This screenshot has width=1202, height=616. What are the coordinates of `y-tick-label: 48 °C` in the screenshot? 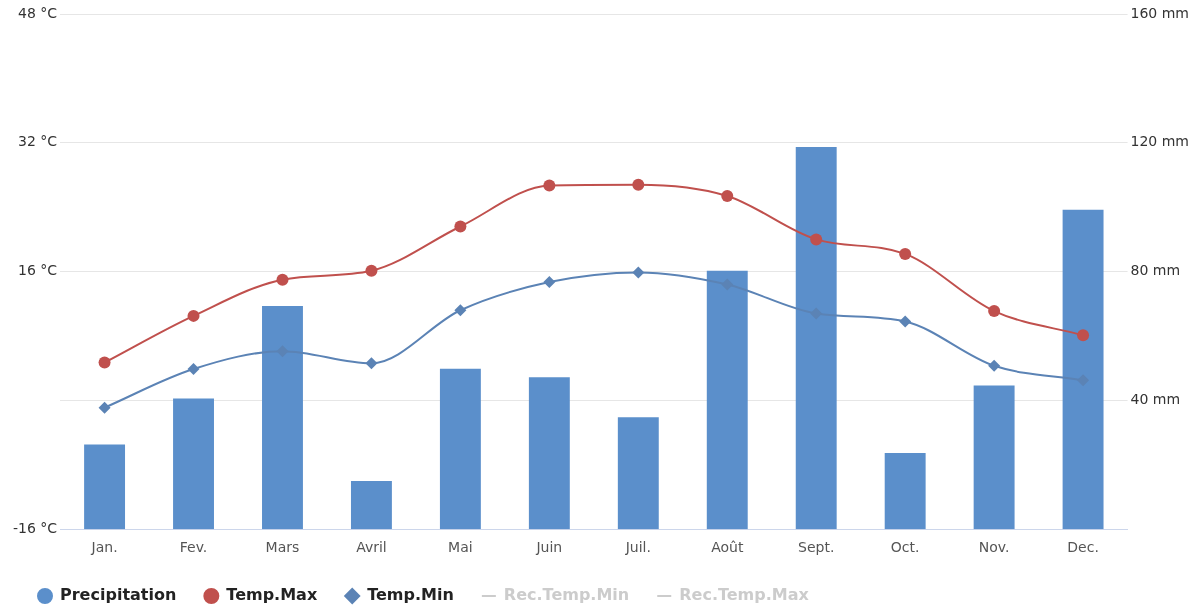 It's located at (38, 12).